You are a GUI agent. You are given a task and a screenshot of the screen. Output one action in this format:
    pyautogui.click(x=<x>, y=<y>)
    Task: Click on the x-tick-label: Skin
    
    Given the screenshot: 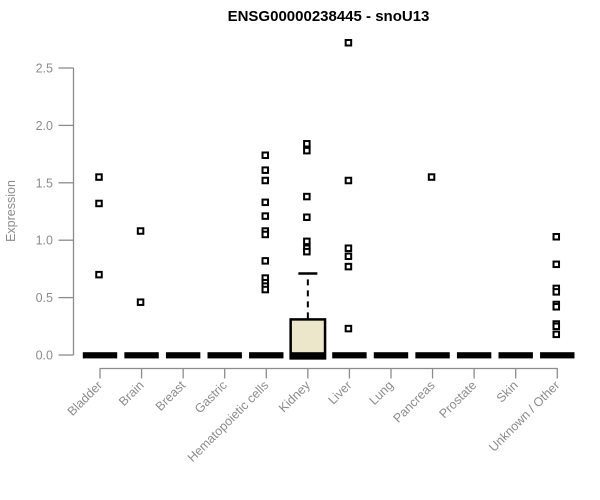 What is the action you would take?
    pyautogui.click(x=507, y=391)
    